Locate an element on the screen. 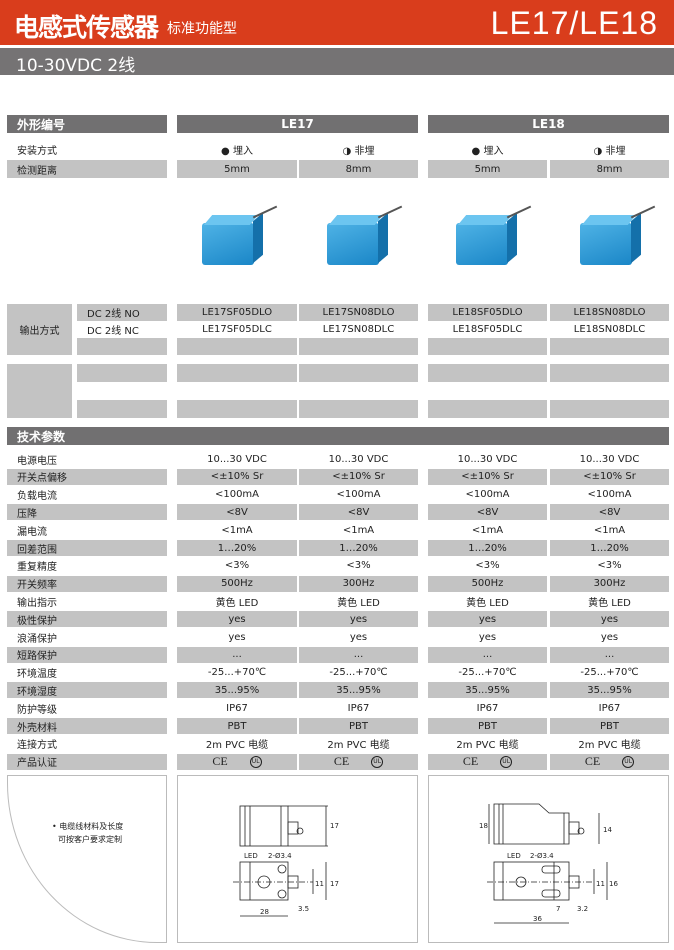 The image size is (674, 950). dim-text: 3.5 is located at coordinates (303, 909).